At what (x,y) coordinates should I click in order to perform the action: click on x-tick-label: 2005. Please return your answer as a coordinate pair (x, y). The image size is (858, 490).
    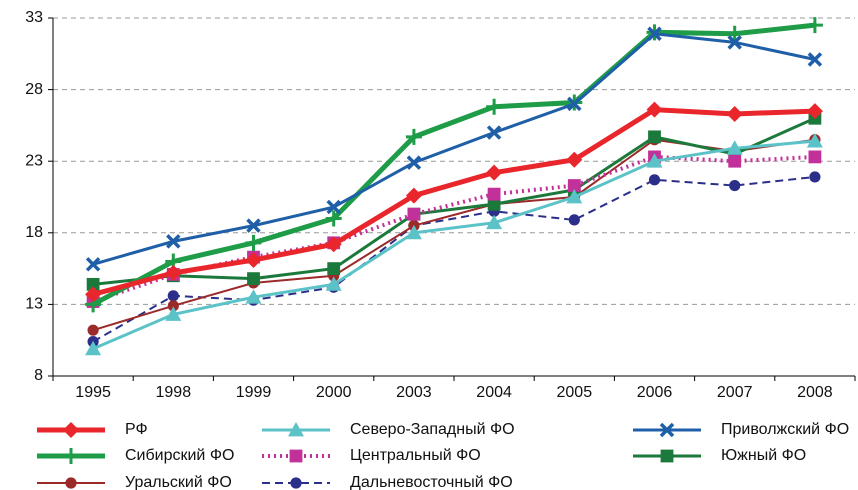
    Looking at the image, I should click on (575, 392).